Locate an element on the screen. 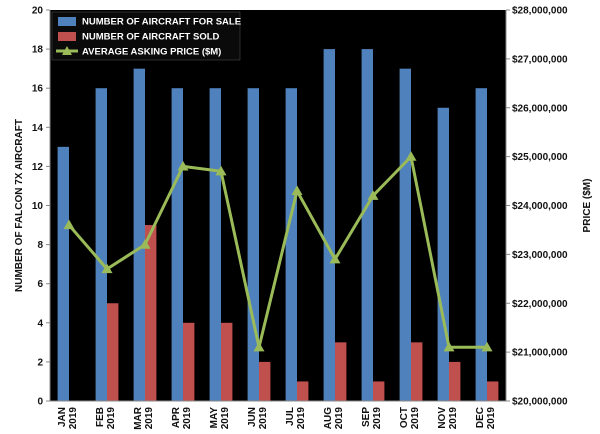 This screenshot has width=600, height=434. x-tick-label: AUG2019 is located at coordinates (334, 418).